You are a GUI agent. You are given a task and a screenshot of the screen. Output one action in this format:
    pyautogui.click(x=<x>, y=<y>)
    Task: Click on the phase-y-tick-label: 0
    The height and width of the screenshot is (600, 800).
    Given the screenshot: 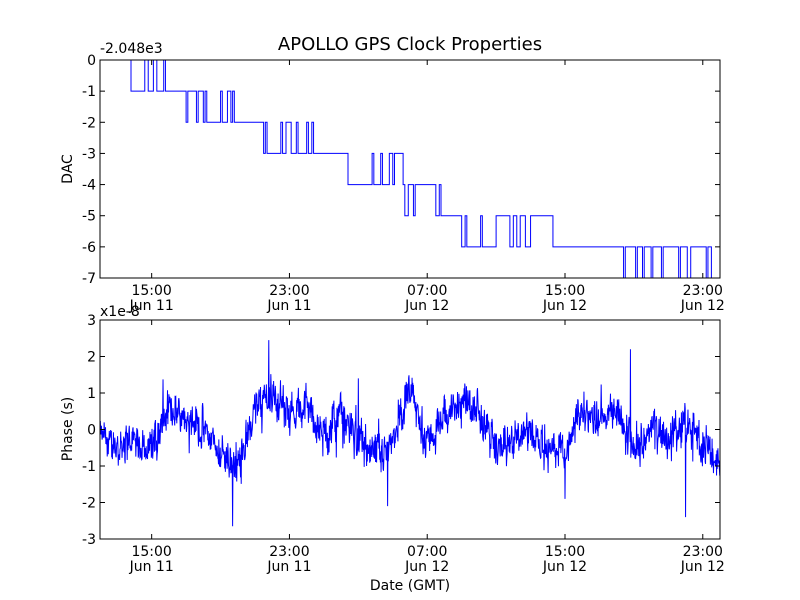 What is the action you would take?
    pyautogui.click(x=91, y=431)
    